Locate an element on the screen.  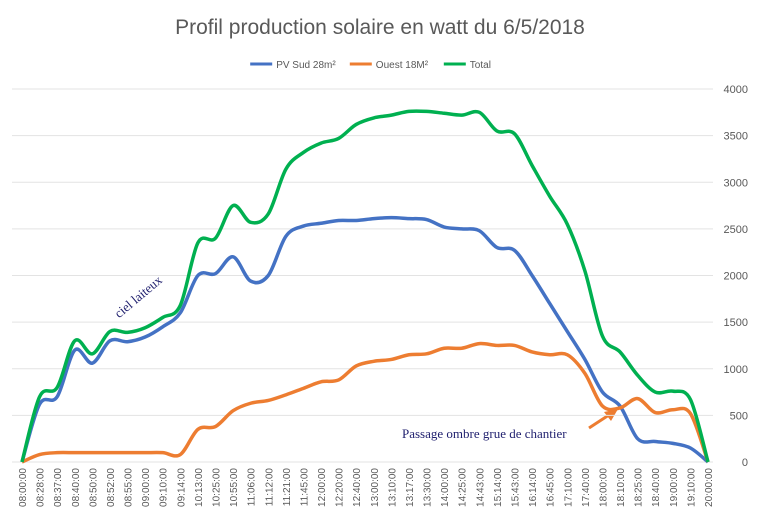
x-tick-label: 16:45:00 is located at coordinates (551, 487).